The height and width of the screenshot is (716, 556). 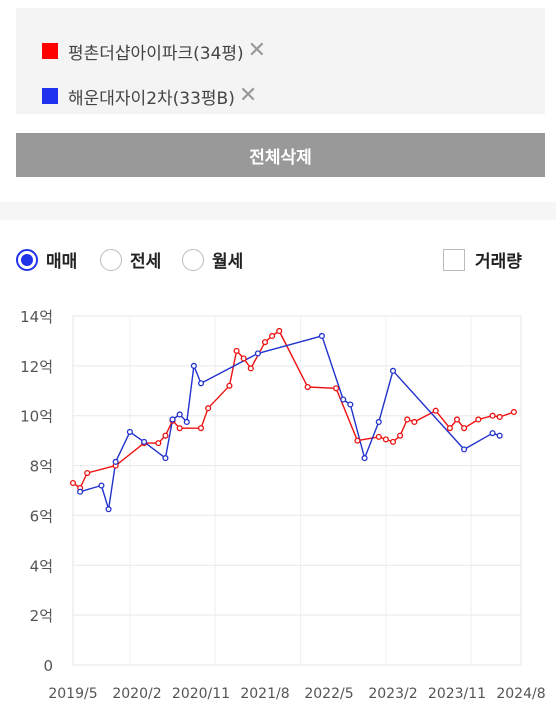 I want to click on radio-label-sale: 매매, so click(x=62, y=262).